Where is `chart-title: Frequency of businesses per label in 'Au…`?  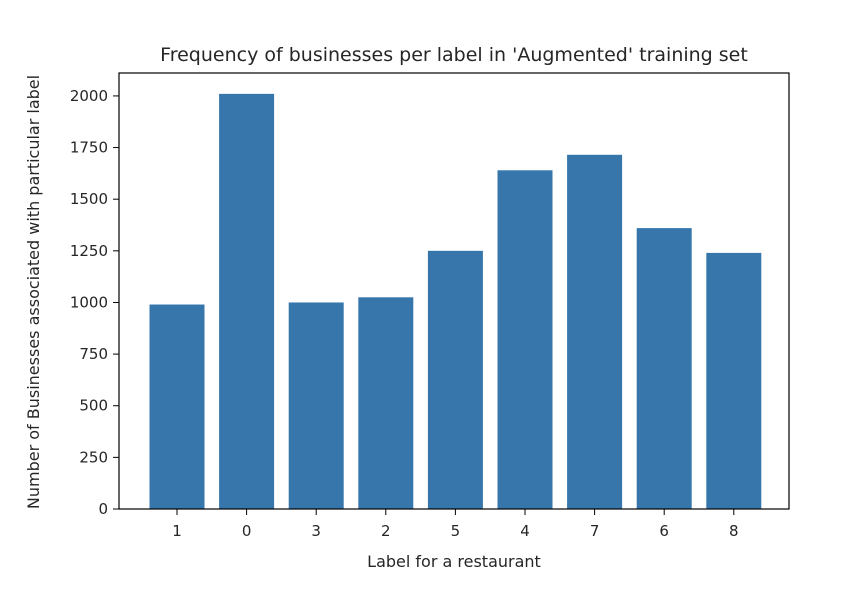
chart-title: Frequency of businesses per label in 'Au… is located at coordinates (454, 55).